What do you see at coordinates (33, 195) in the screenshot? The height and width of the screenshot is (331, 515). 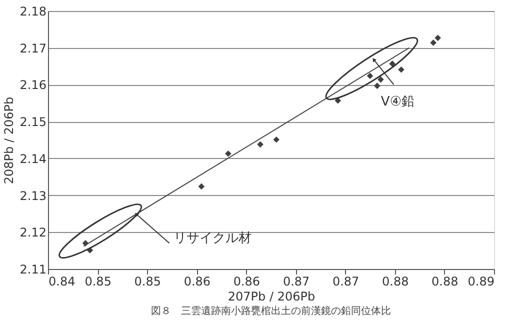 I see `y-tick-label: 2.13` at bounding box center [33, 195].